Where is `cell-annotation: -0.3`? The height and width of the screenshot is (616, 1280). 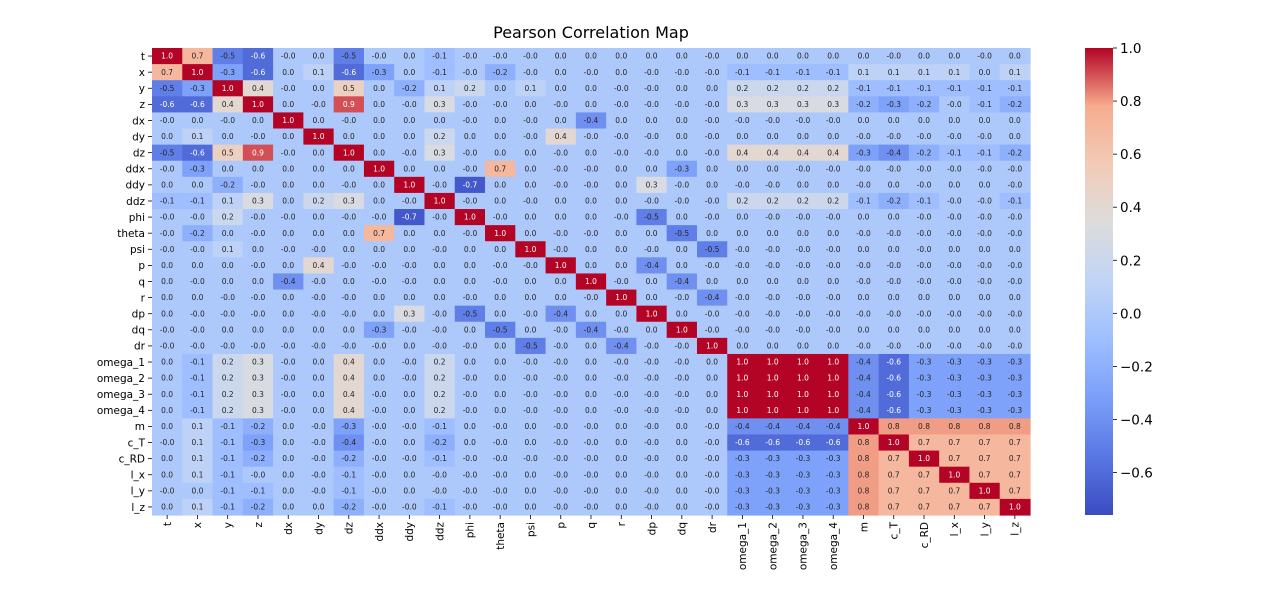 cell-annotation: -0.3 is located at coordinates (1015, 394).